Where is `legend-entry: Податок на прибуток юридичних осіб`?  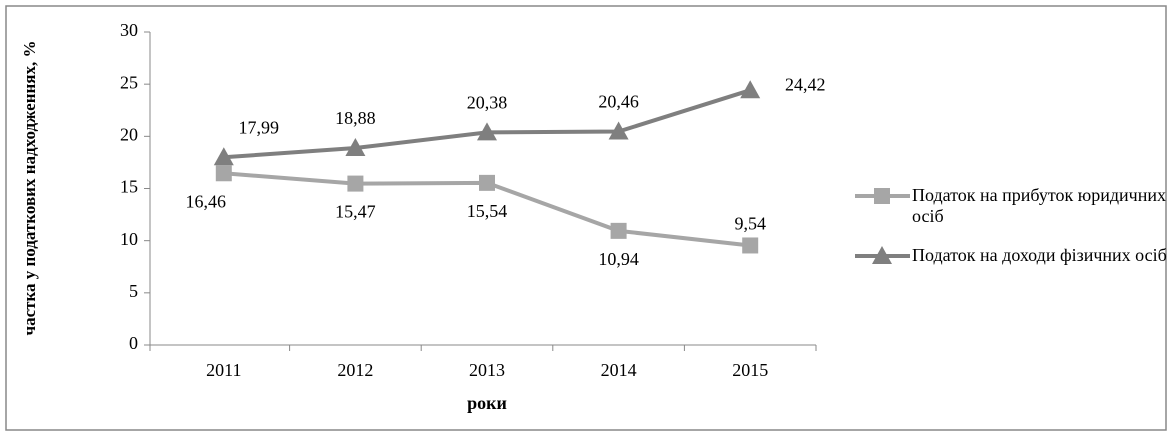
legend-entry: Податок на прибуток юридичних осіб is located at coordinates (1039, 205).